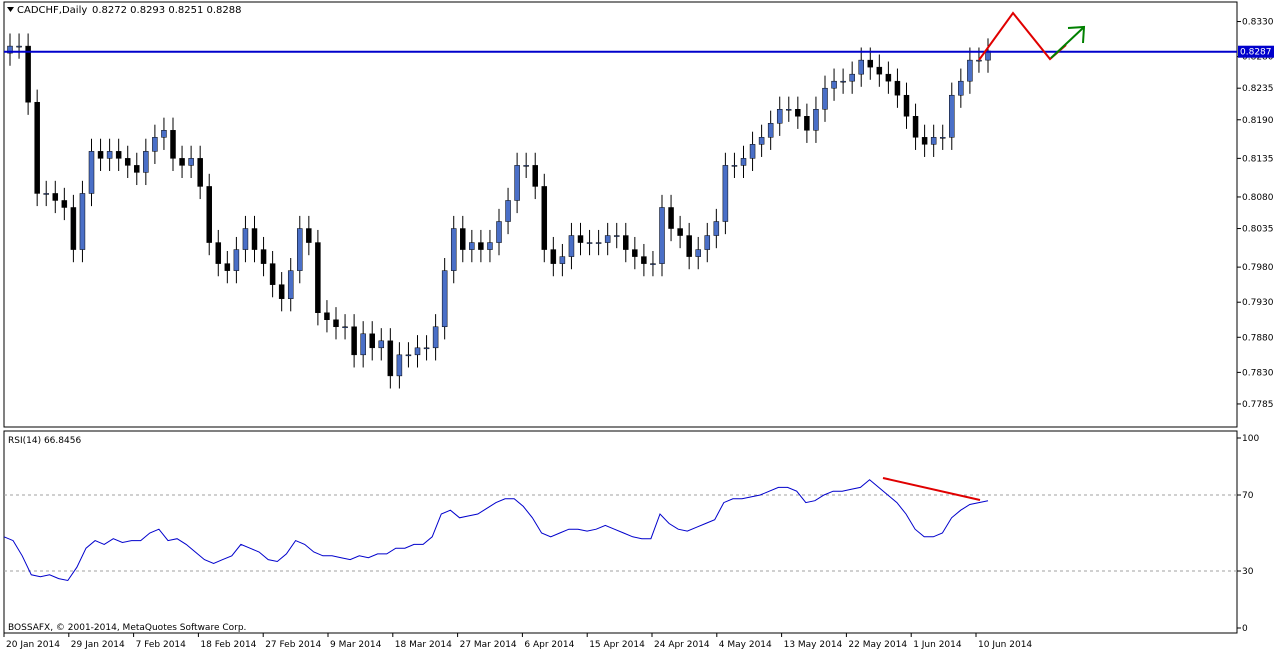  What do you see at coordinates (682, 645) in the screenshot?
I see `date-tick-label: 24 Apr 2014` at bounding box center [682, 645].